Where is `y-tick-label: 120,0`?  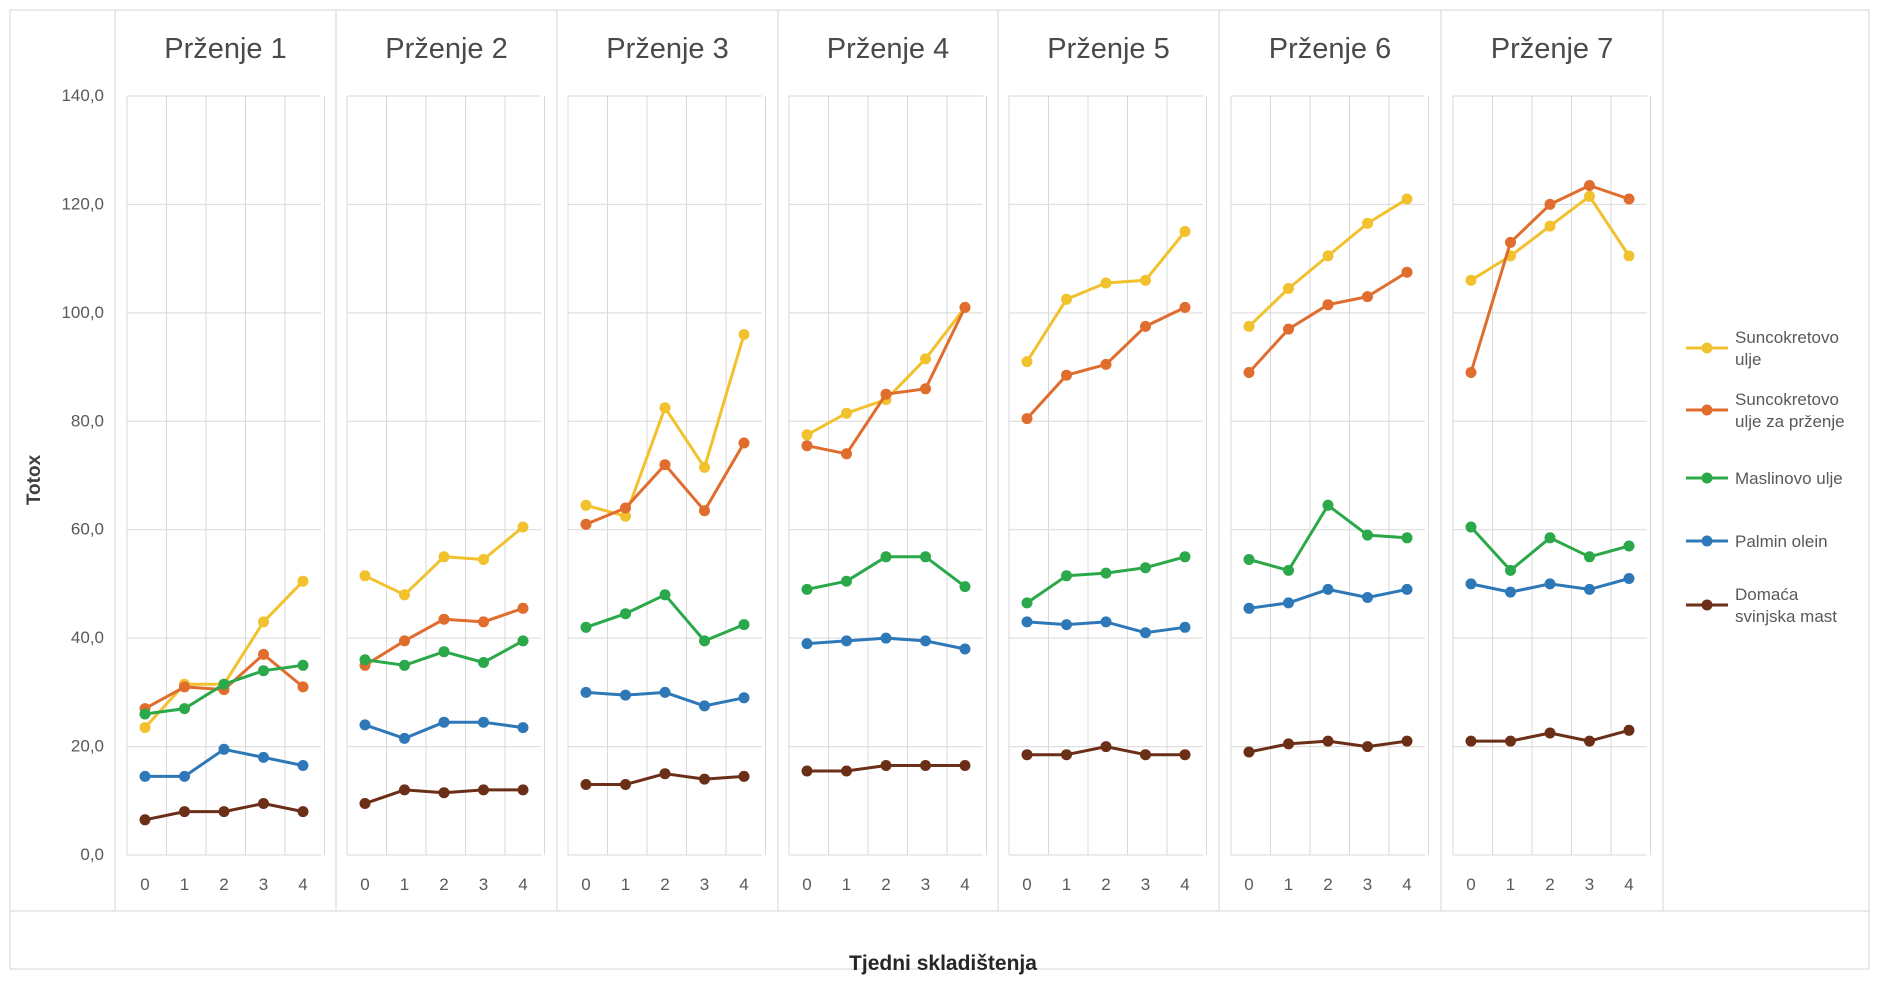
y-tick-label: 120,0 is located at coordinates (82, 203).